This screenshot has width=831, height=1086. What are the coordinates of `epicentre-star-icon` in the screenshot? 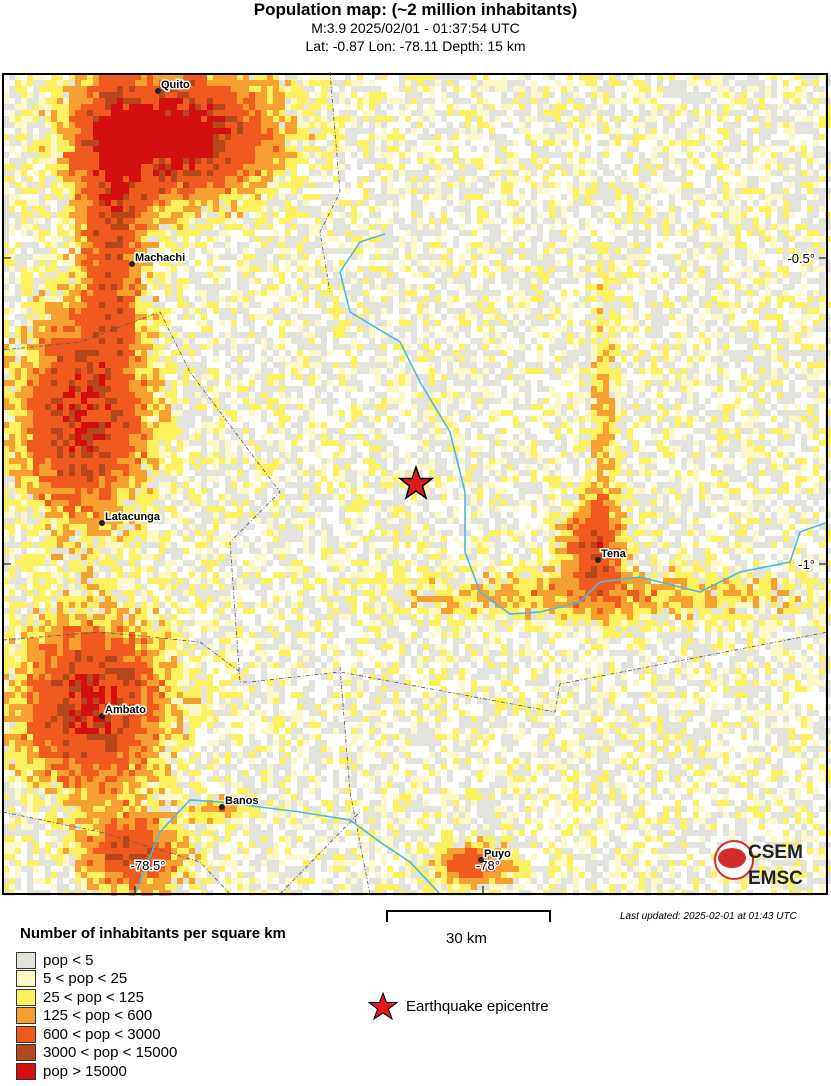 It's located at (416, 482).